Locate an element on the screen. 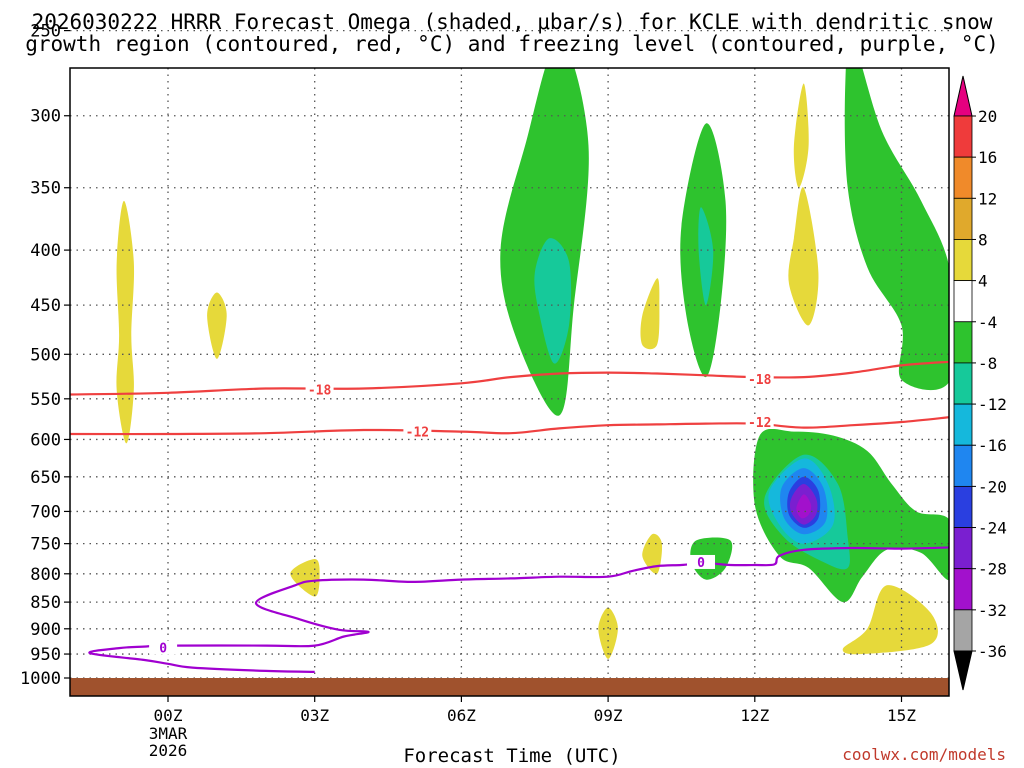 The image size is (1024, 768). y-tick-label-850: 850 is located at coordinates (45, 603).